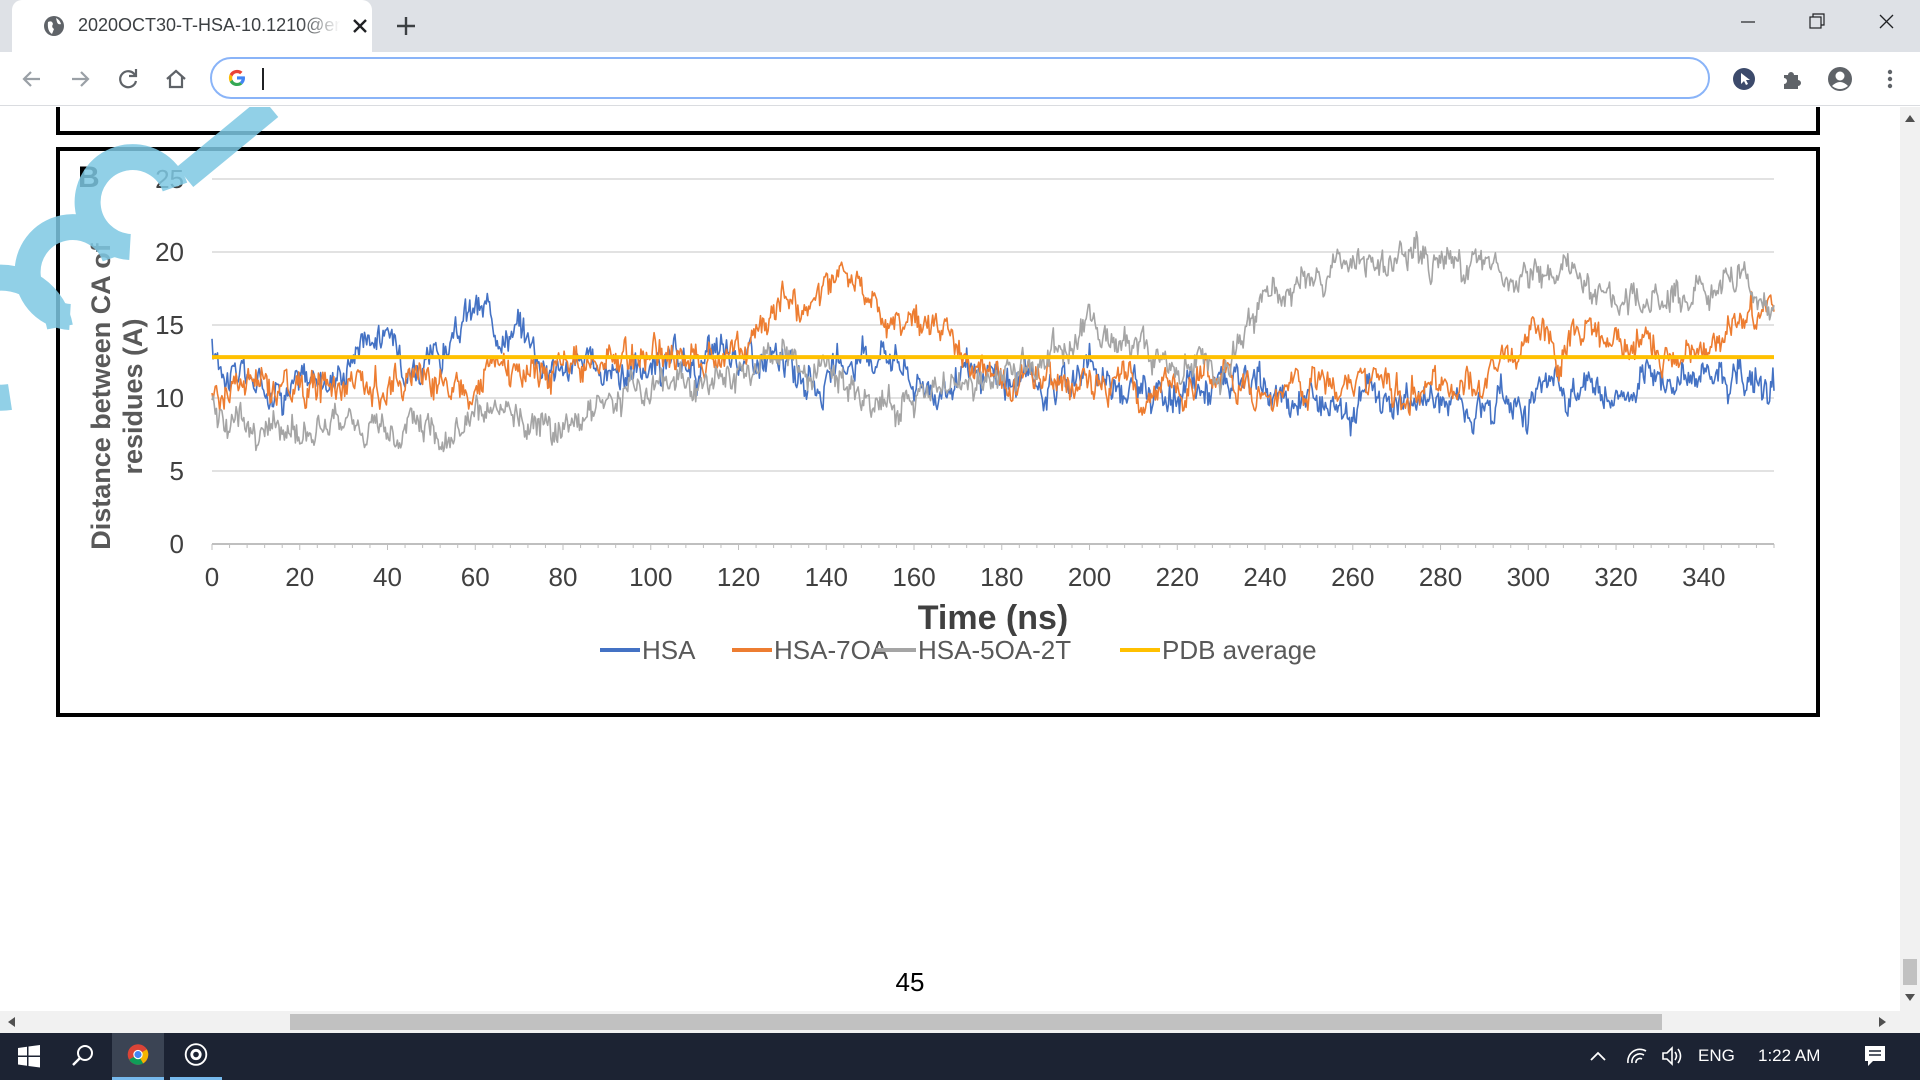  What do you see at coordinates (54, 26) in the screenshot?
I see `globe-icon` at bounding box center [54, 26].